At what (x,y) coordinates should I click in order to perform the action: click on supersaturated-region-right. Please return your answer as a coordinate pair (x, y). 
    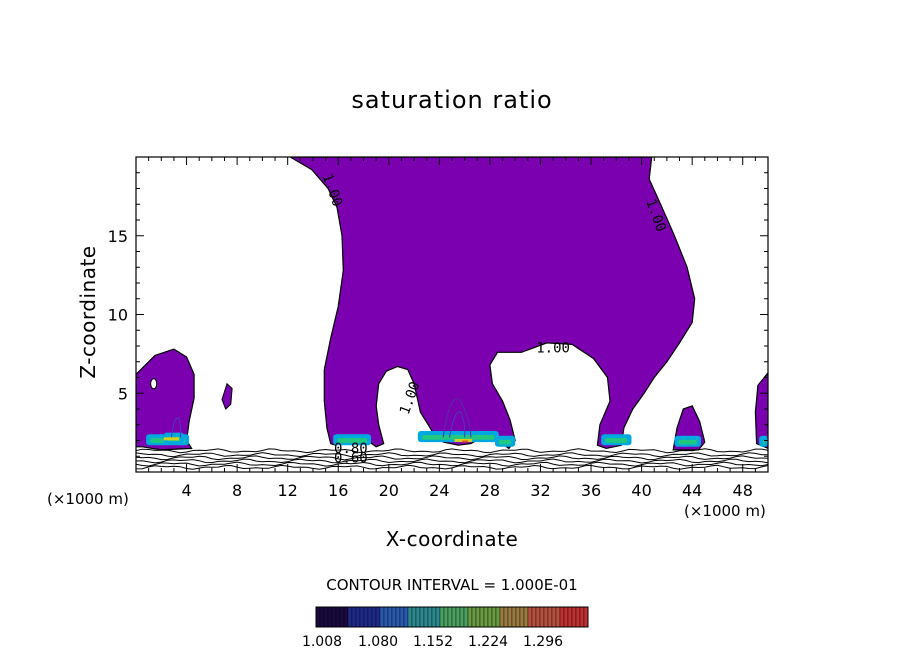
    Looking at the image, I should click on (761, 410).